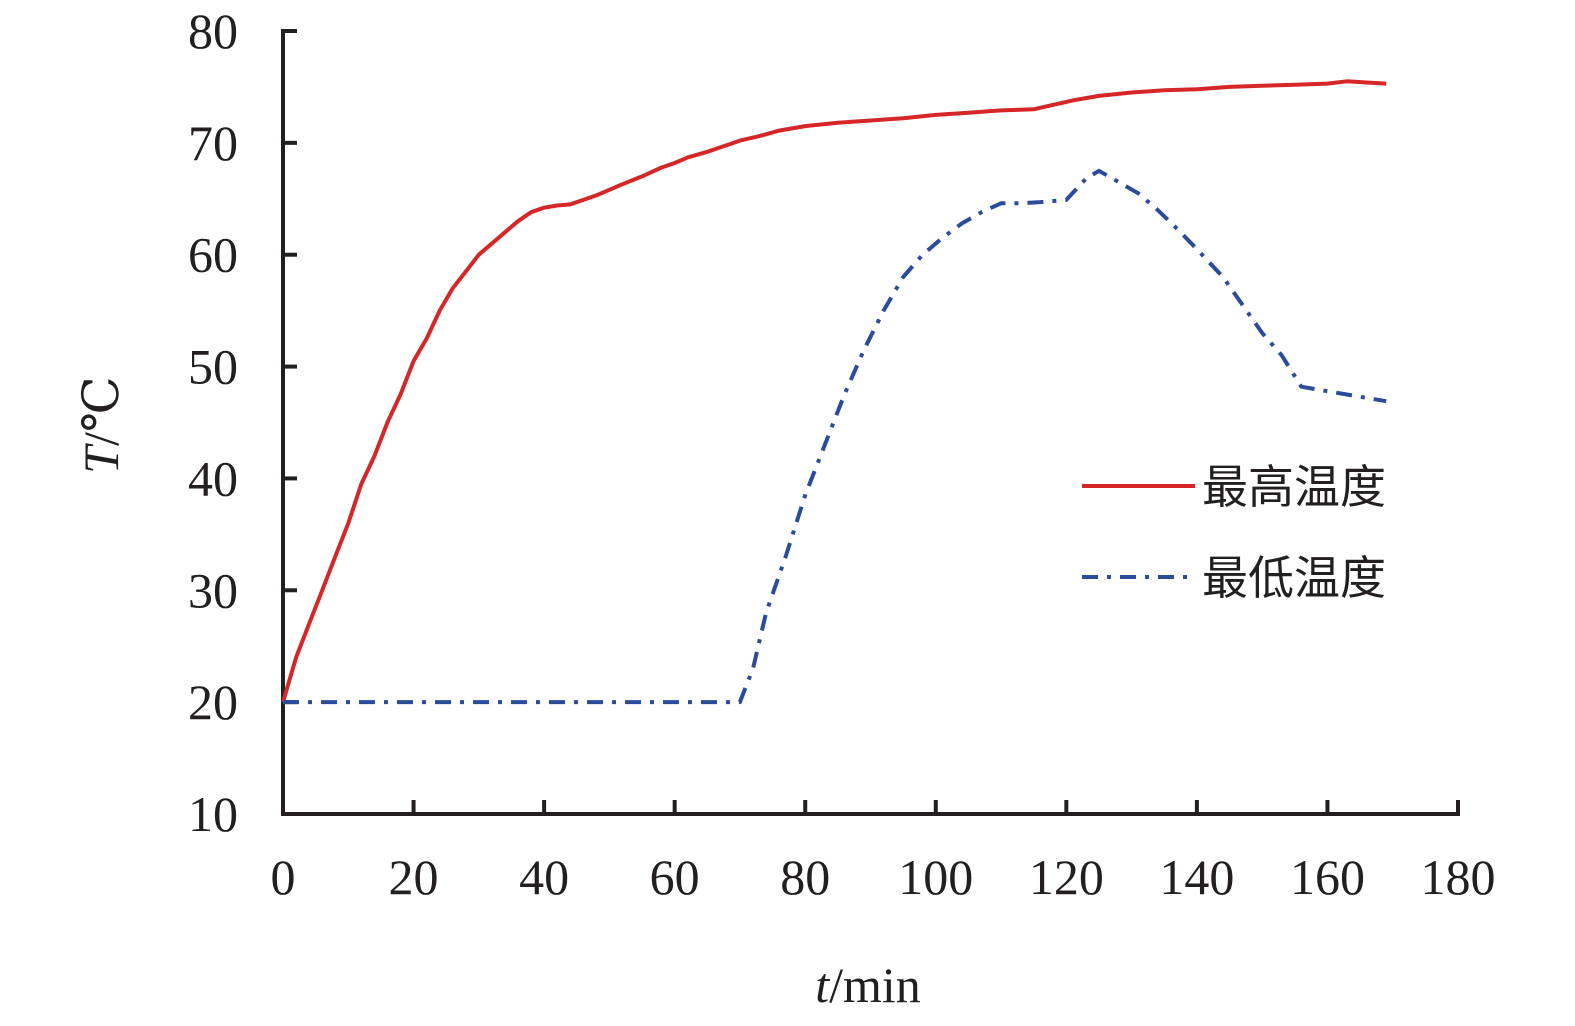 This screenshot has height=1026, width=1575. Describe the element at coordinates (213, 478) in the screenshot. I see `y-tick-label: 40` at that location.